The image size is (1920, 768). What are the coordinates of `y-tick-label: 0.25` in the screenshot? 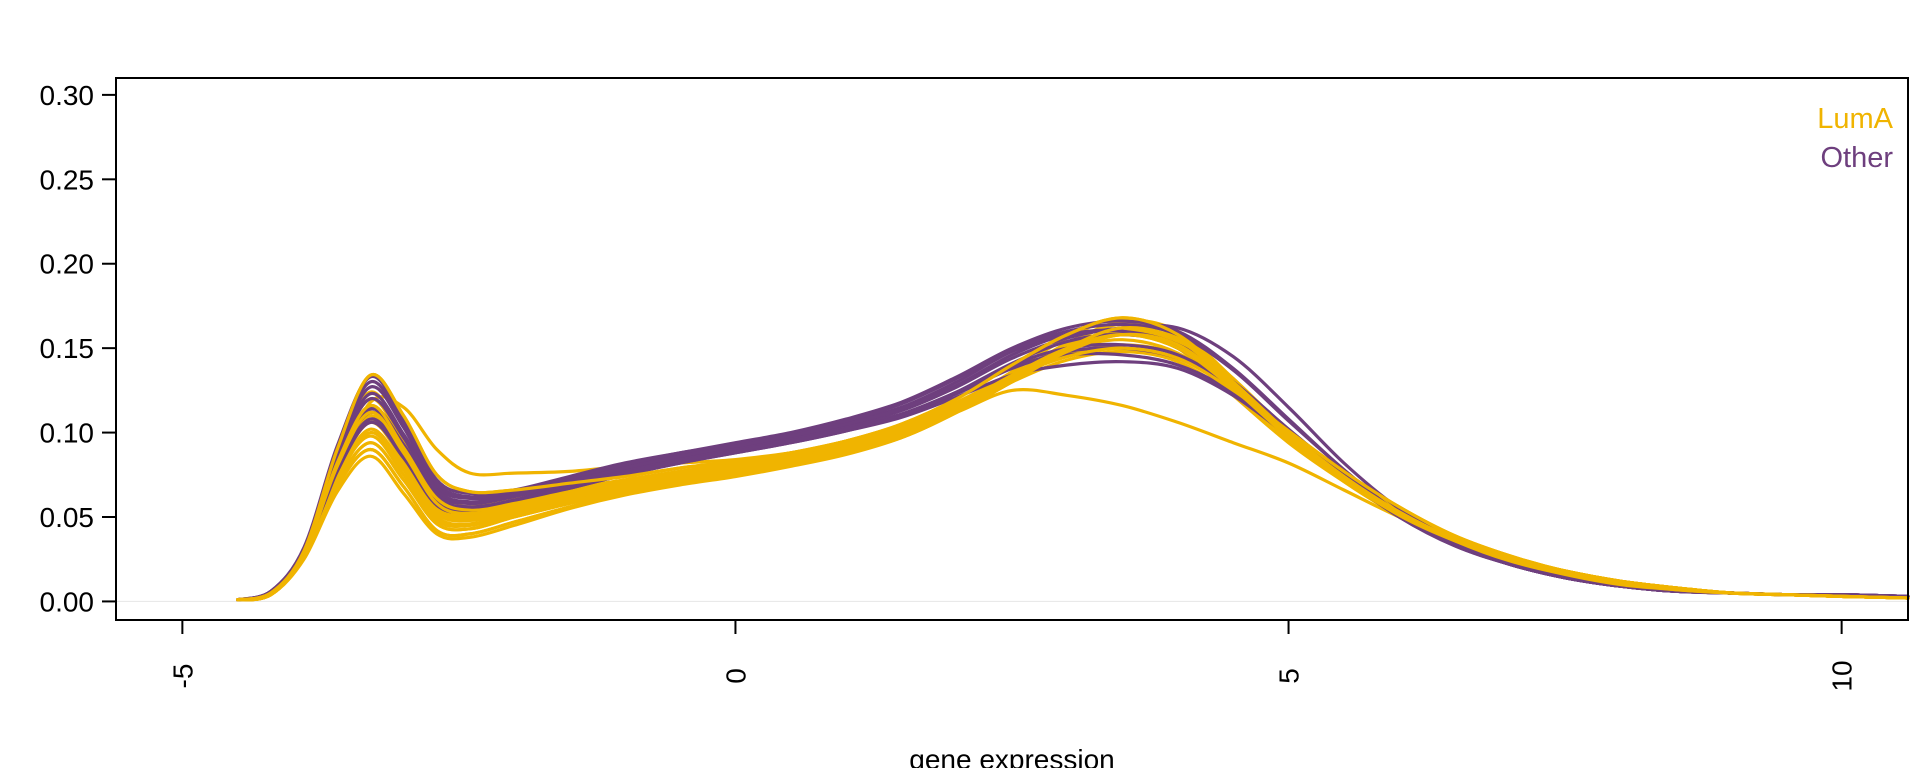 It's located at (67, 179).